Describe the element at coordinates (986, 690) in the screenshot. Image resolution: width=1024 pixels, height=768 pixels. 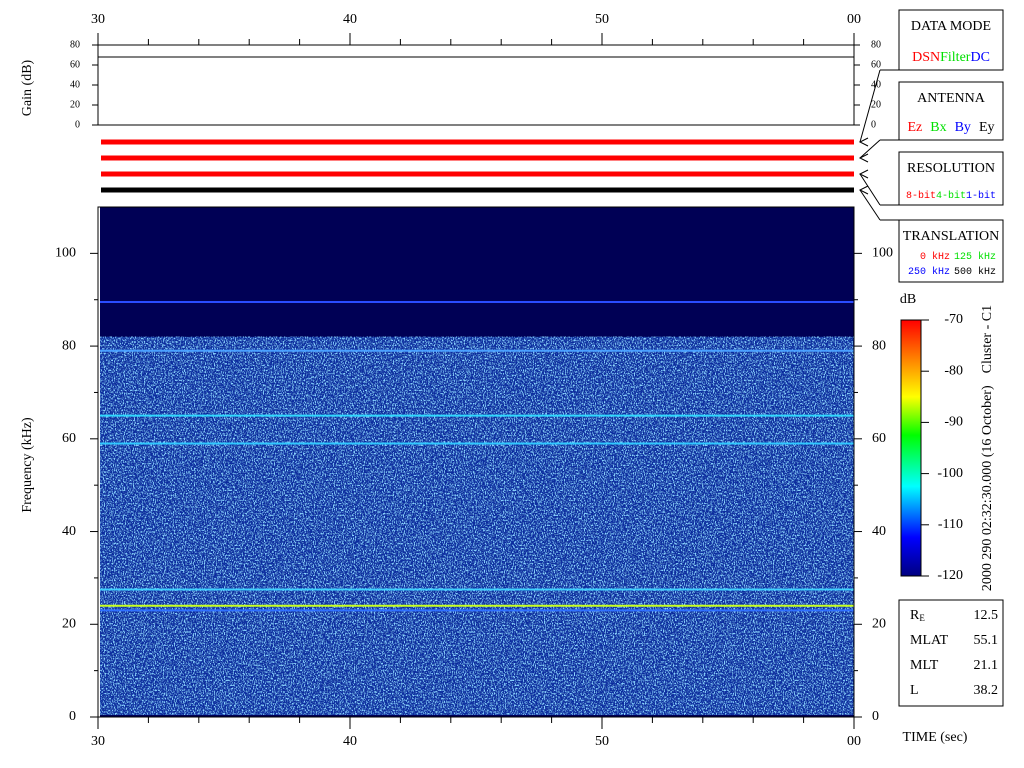
I see `ephemeris-value: 38.2` at that location.